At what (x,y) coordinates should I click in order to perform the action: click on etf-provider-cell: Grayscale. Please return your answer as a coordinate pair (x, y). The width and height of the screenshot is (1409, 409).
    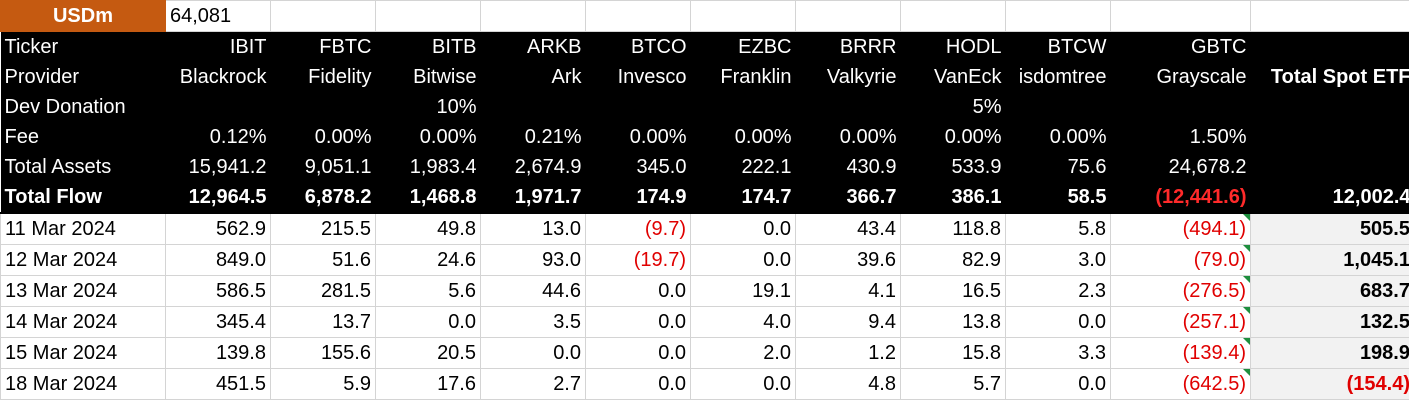
    Looking at the image, I should click on (1180, 77).